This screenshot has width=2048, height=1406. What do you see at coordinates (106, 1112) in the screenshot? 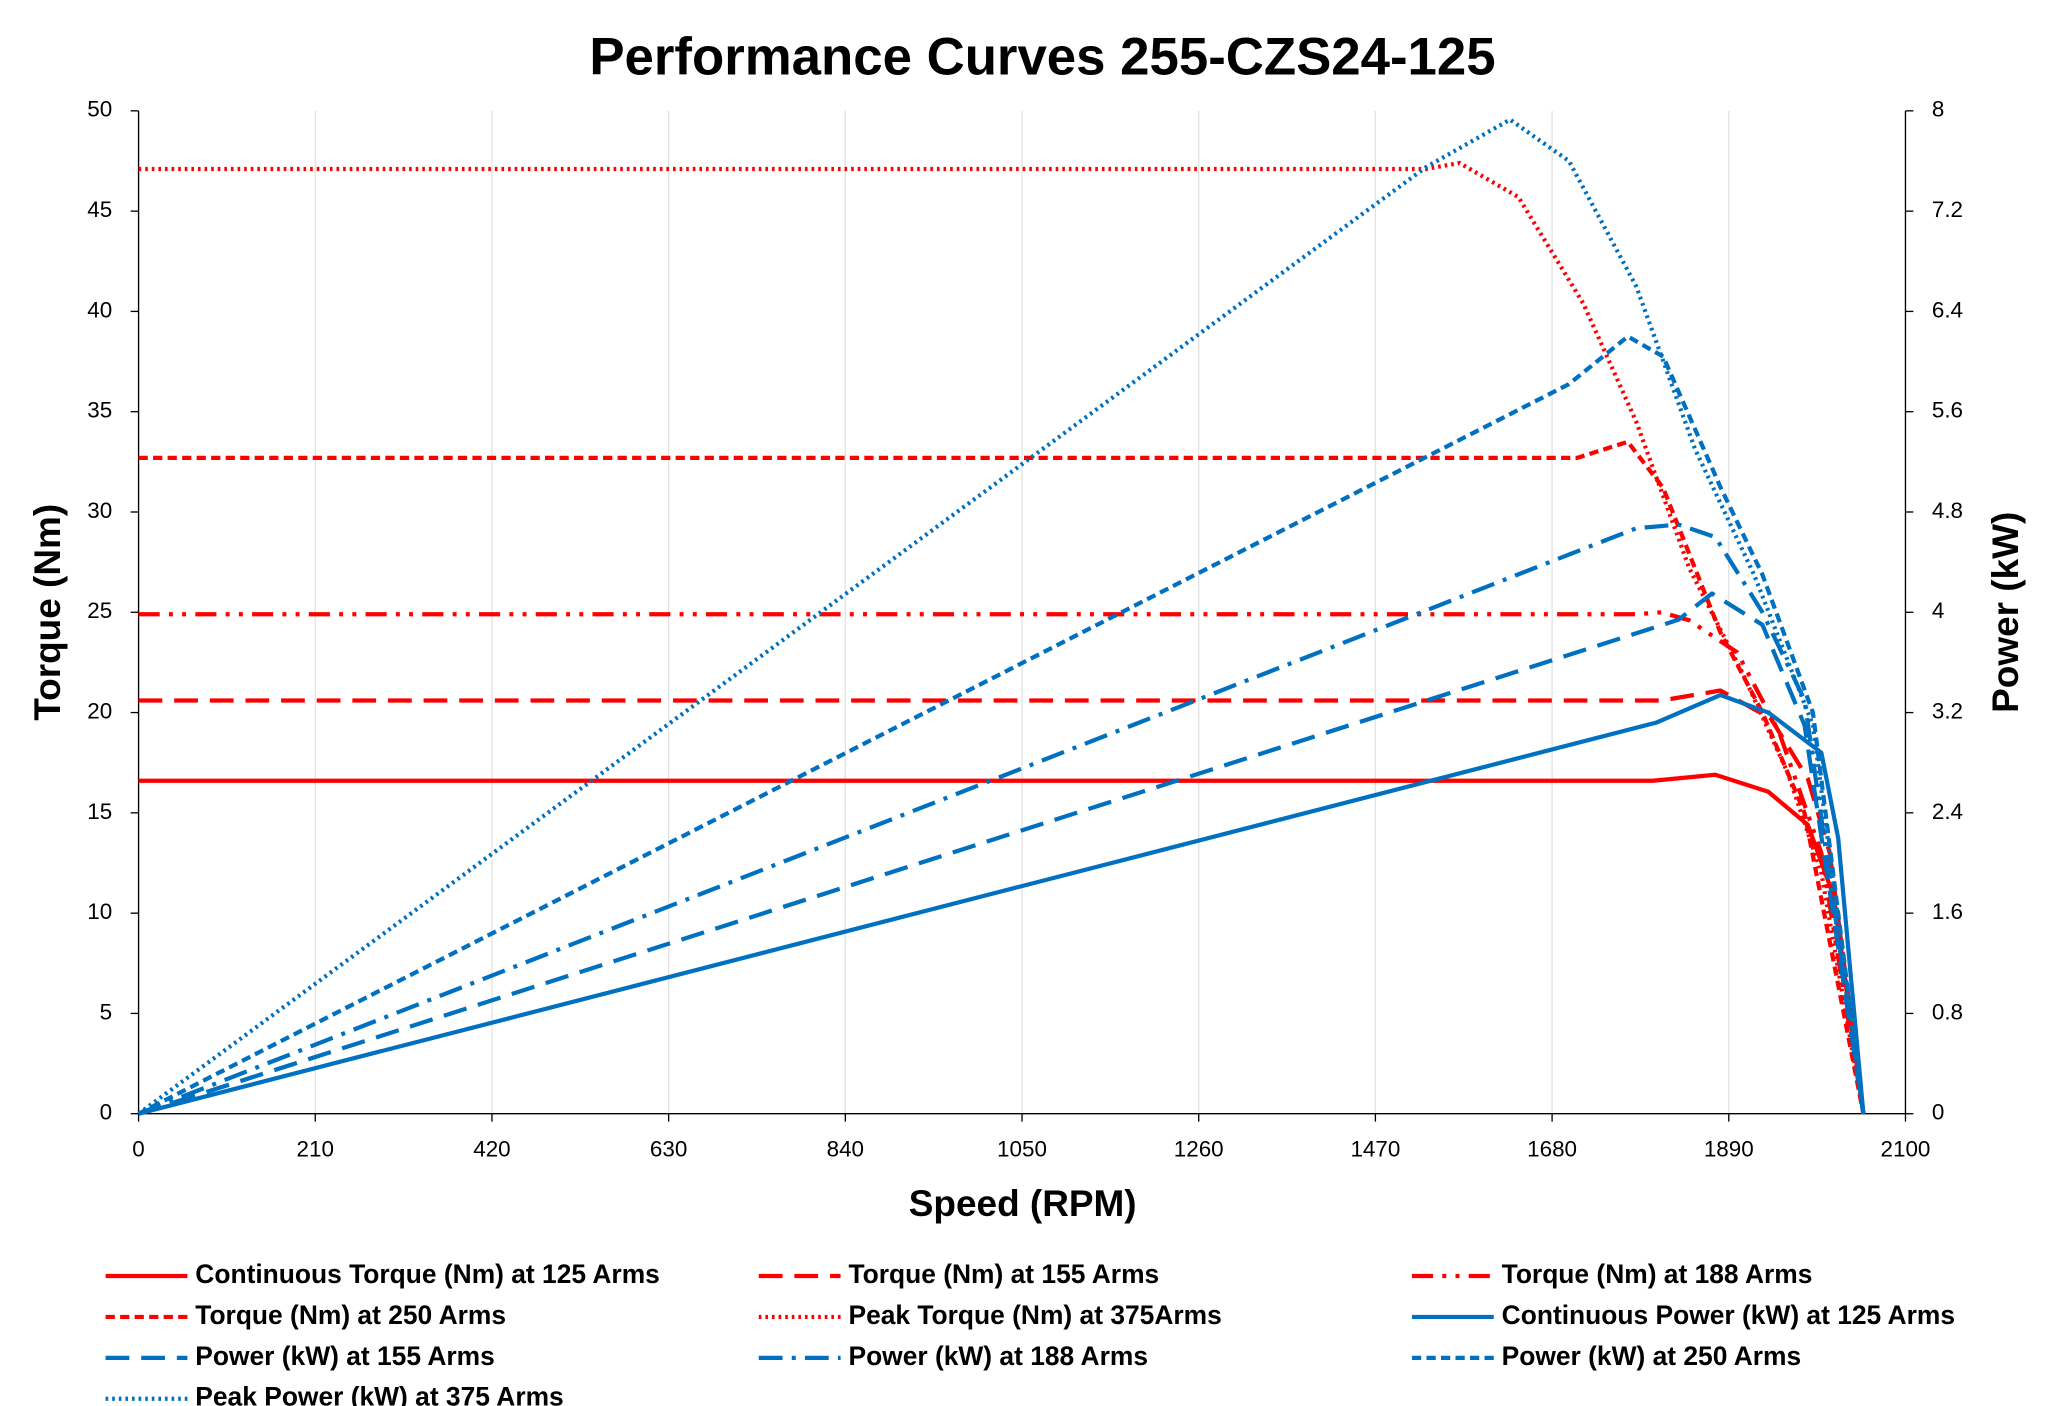
I see `y-tick-label: 0` at bounding box center [106, 1112].